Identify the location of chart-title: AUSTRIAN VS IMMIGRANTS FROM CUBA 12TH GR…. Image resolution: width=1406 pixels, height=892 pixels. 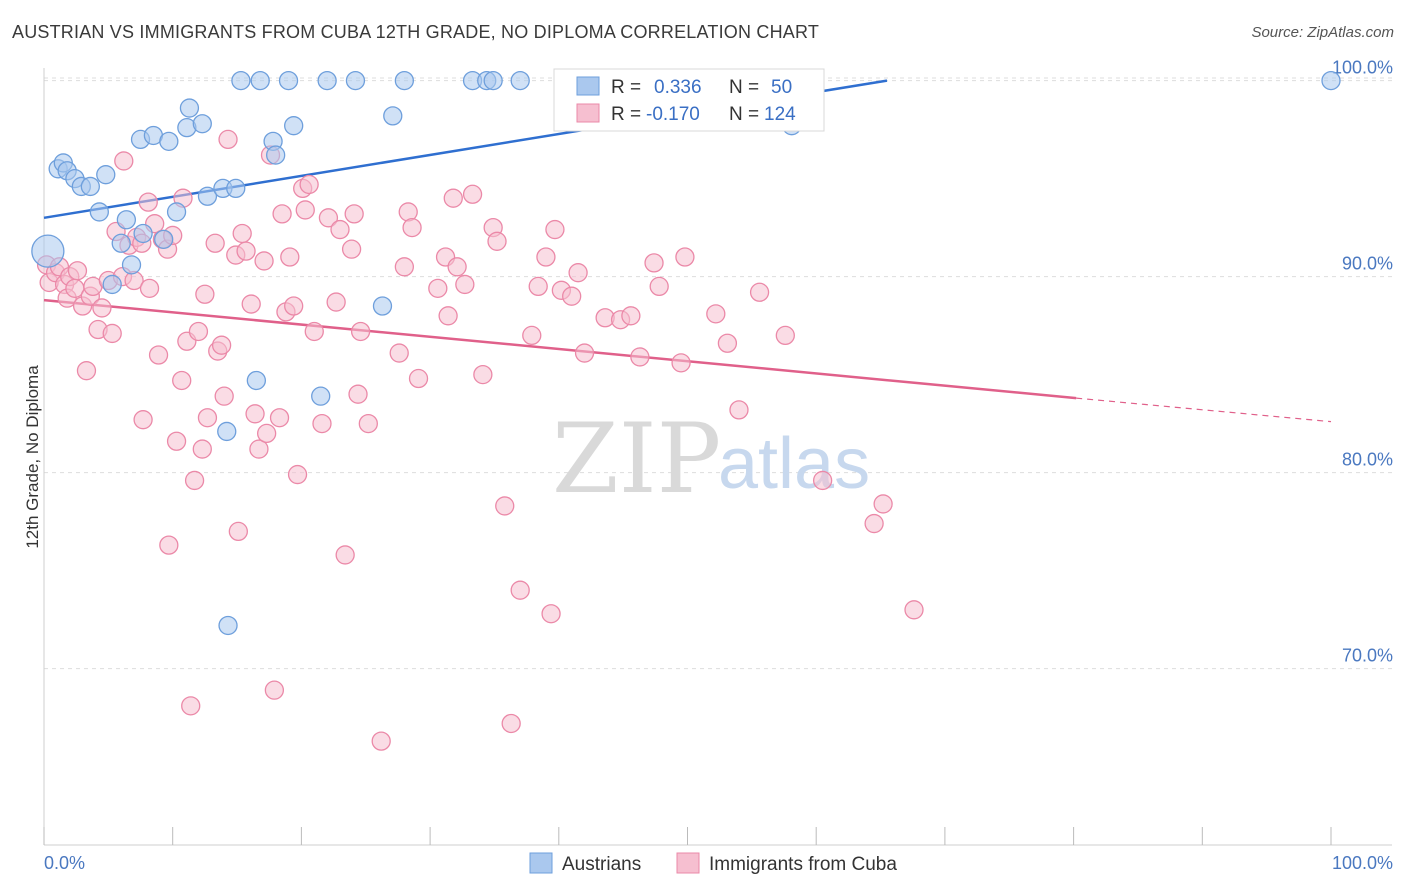
(416, 32).